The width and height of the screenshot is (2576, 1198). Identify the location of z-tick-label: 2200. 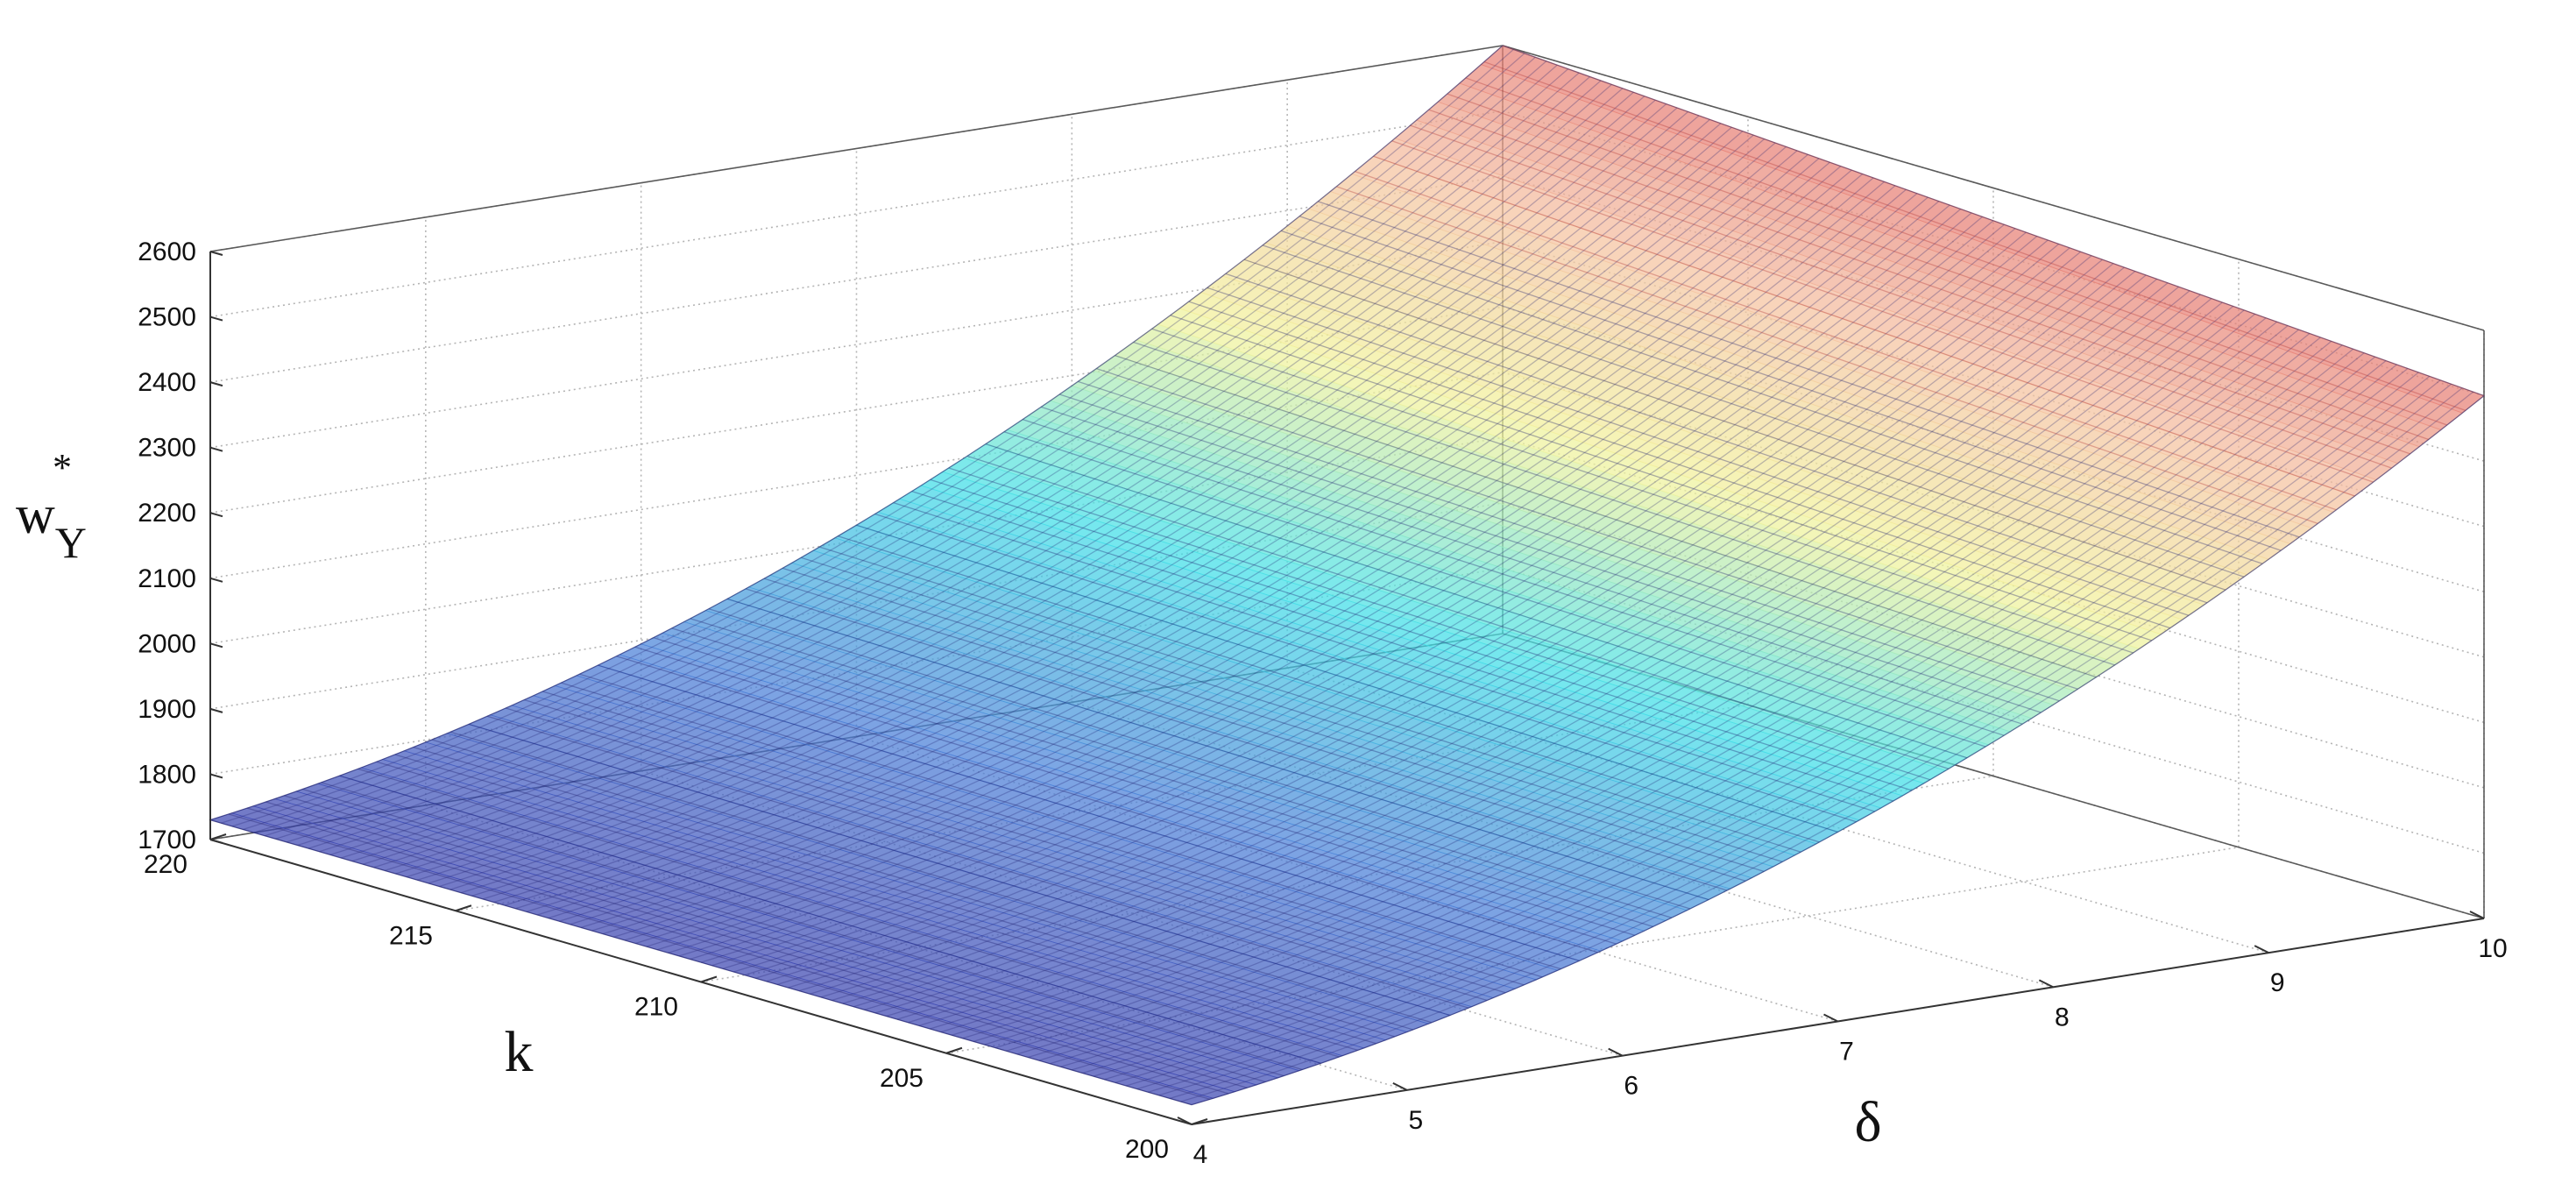
(167, 513).